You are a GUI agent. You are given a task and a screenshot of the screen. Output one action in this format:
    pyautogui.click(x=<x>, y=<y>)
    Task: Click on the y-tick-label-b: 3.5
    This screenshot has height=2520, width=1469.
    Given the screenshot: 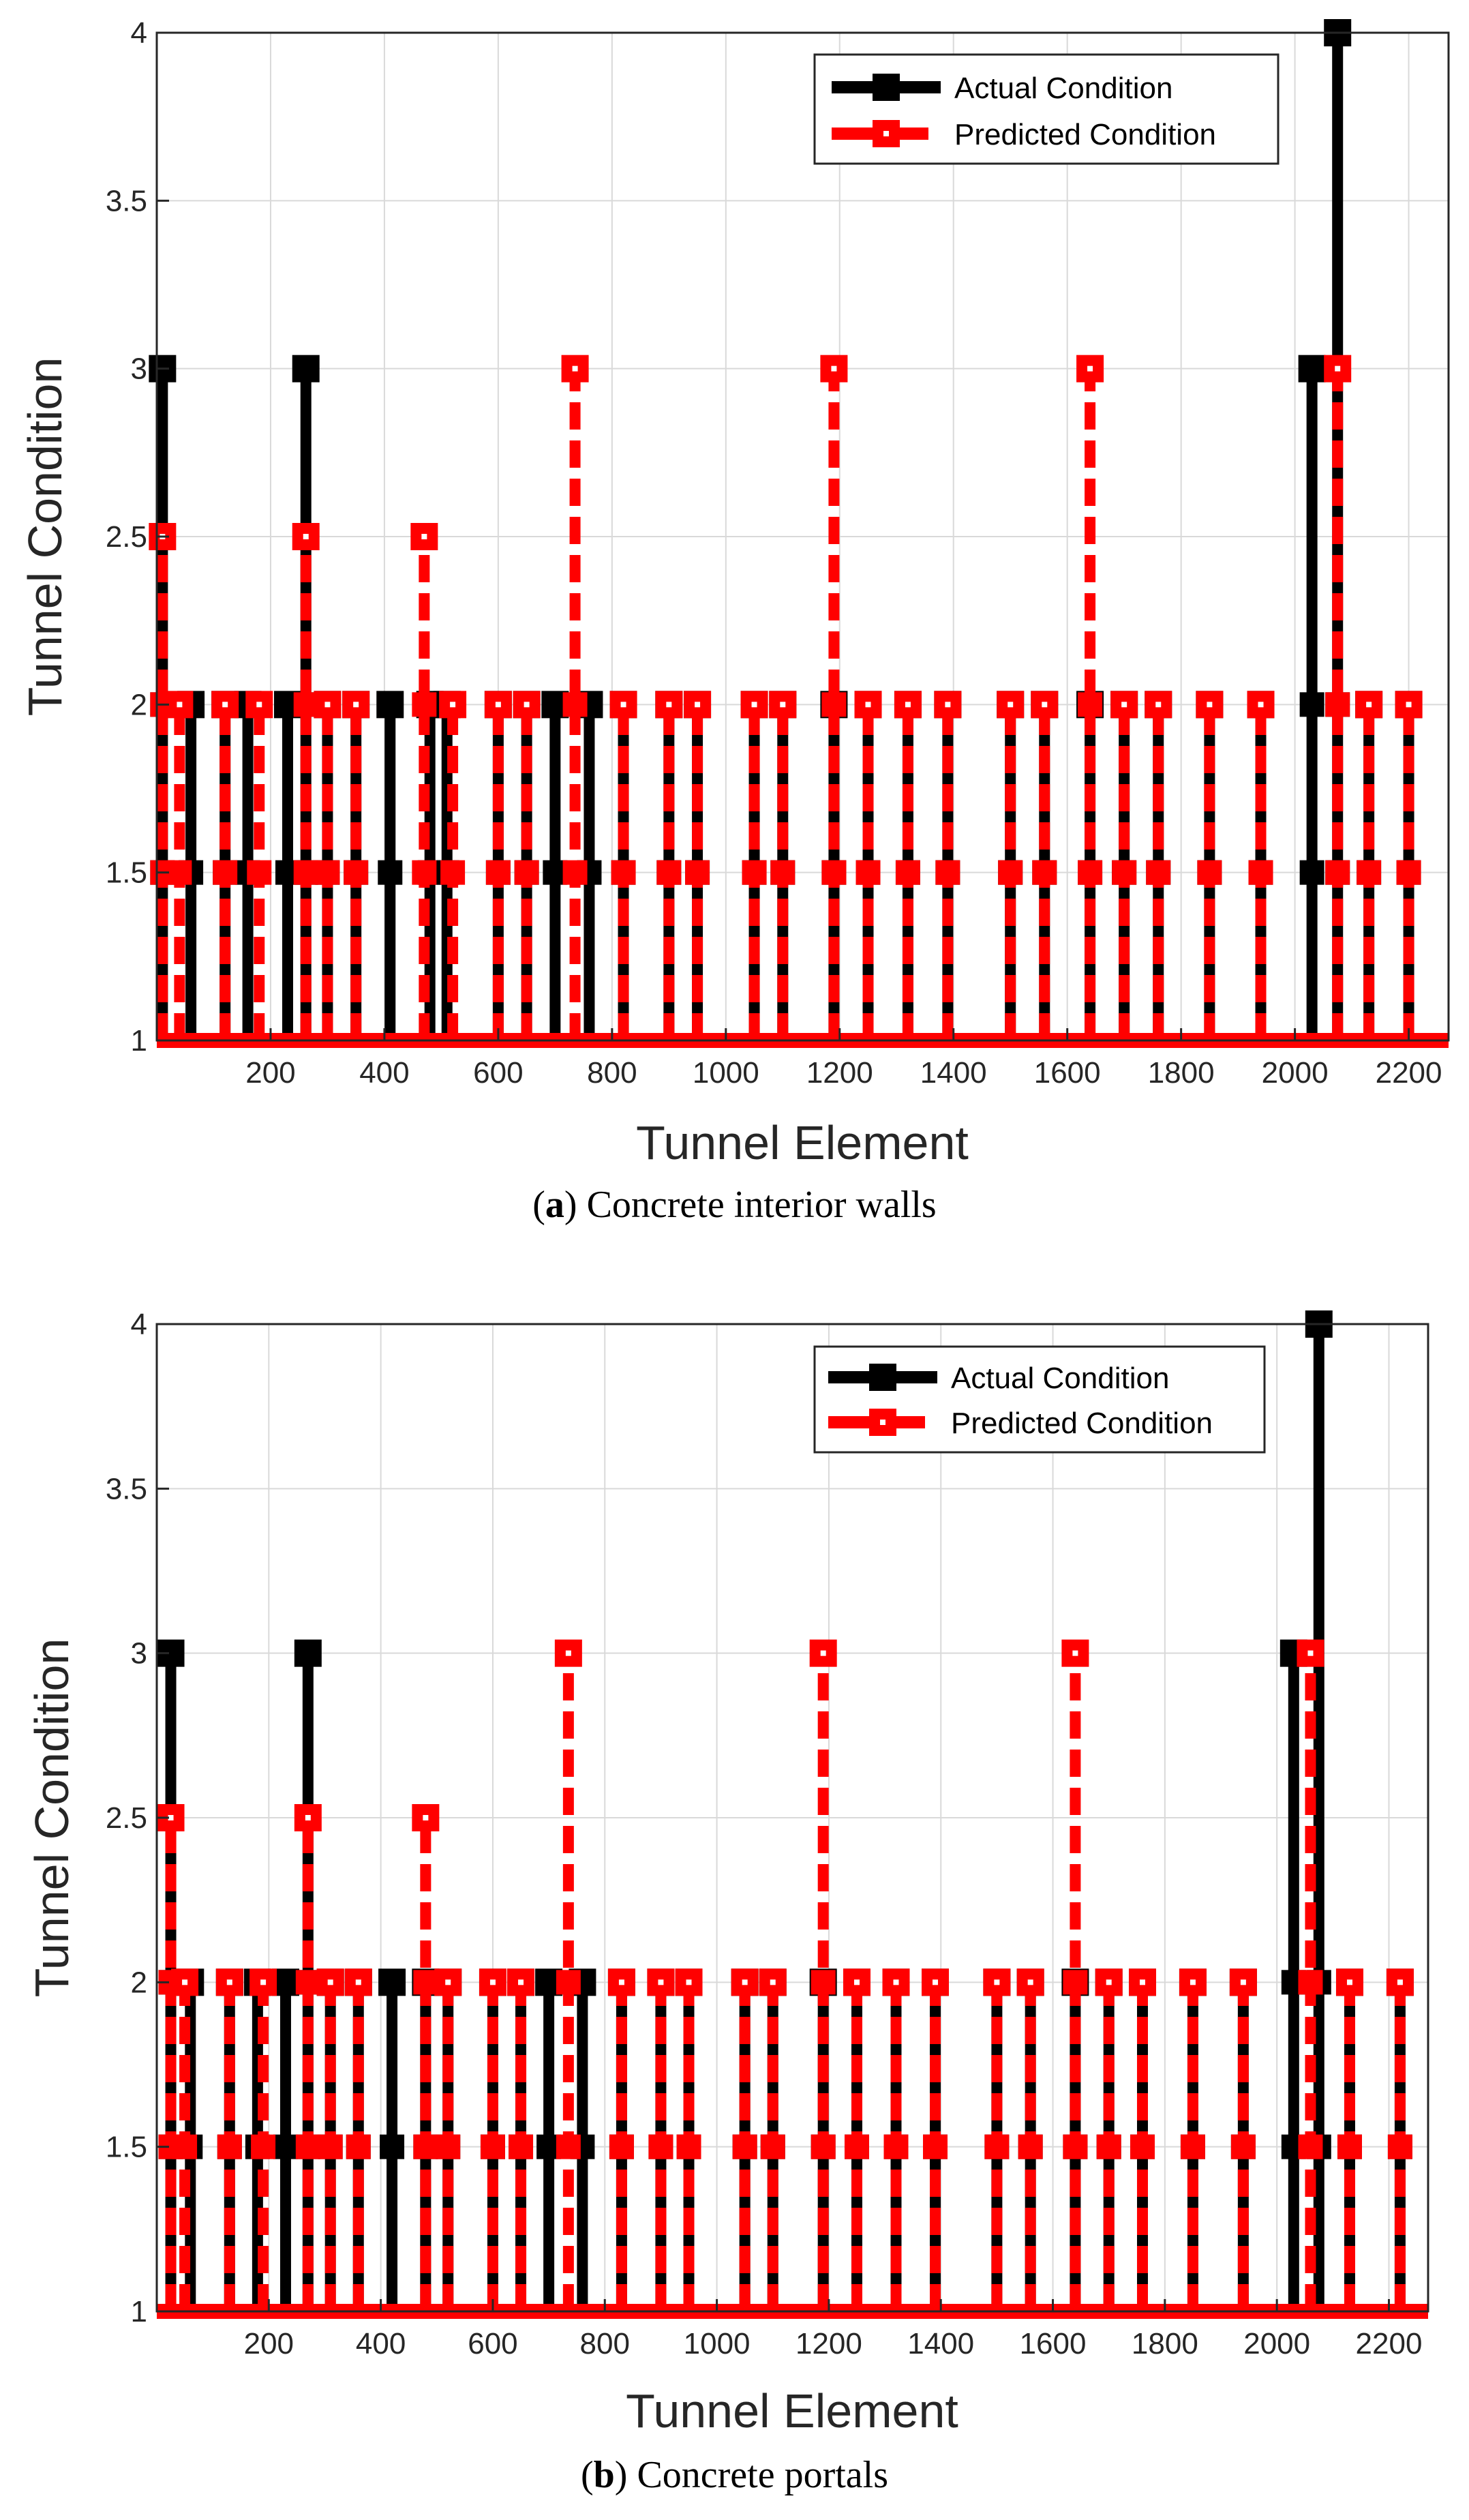 What is the action you would take?
    pyautogui.click(x=126, y=1488)
    